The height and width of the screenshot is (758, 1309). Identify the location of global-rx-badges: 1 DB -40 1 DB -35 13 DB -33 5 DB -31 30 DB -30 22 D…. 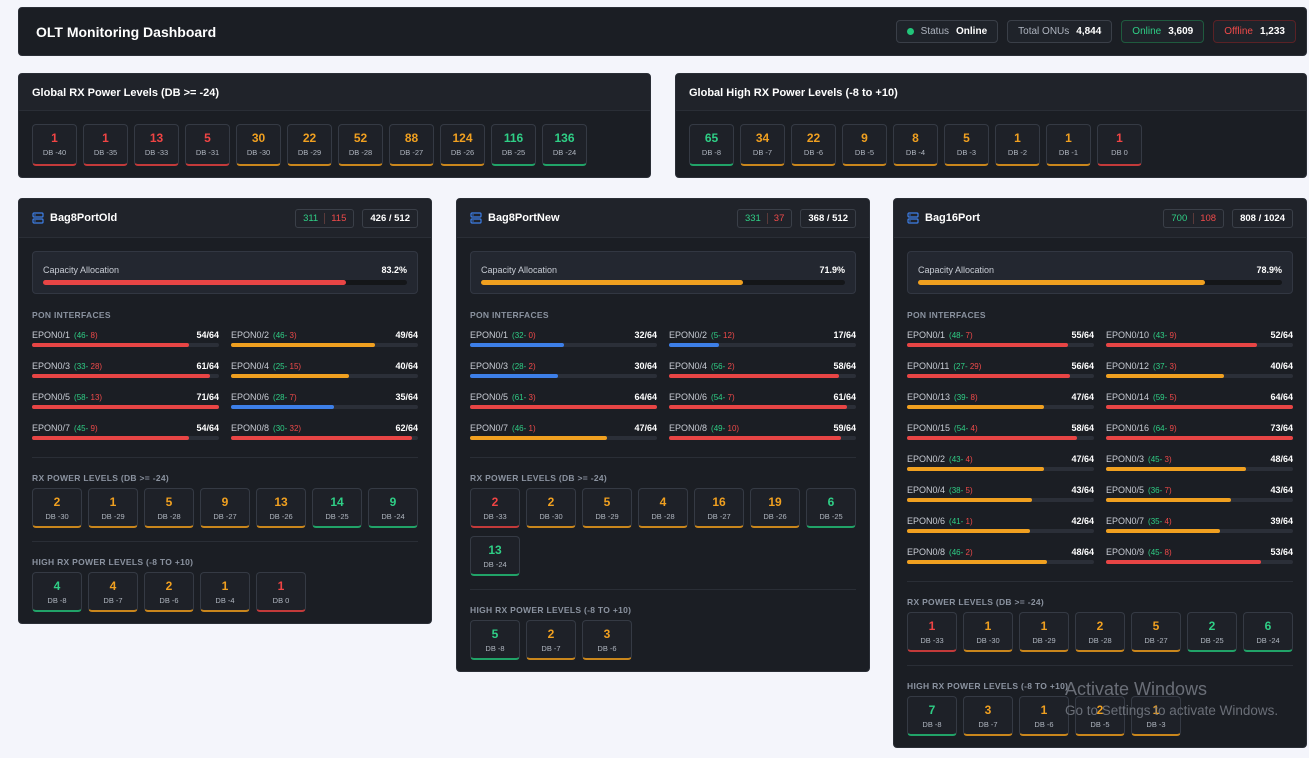
(309, 145).